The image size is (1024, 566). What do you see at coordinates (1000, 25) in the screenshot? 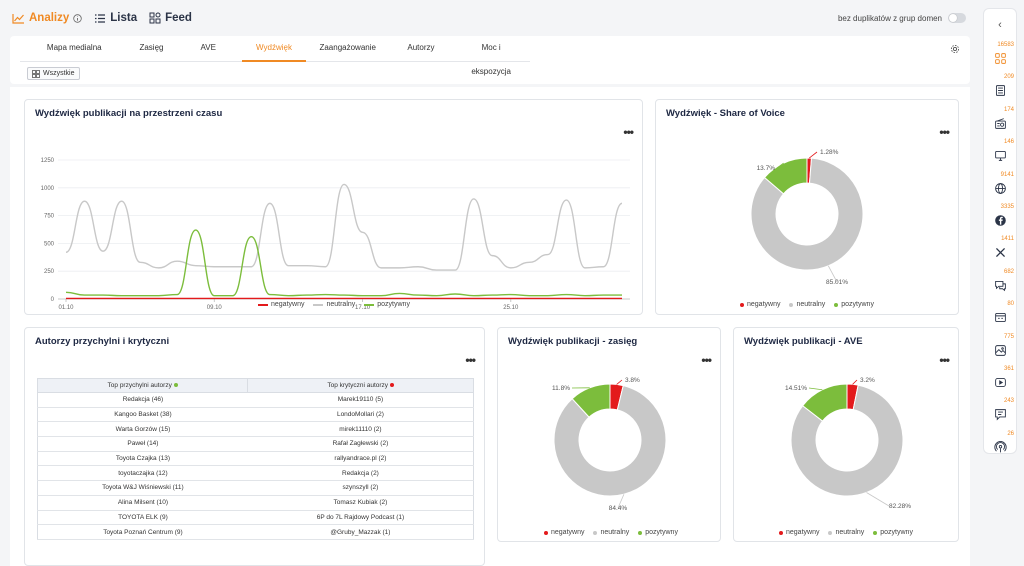
I see `collapse-sidebar-button: ‹` at bounding box center [1000, 25].